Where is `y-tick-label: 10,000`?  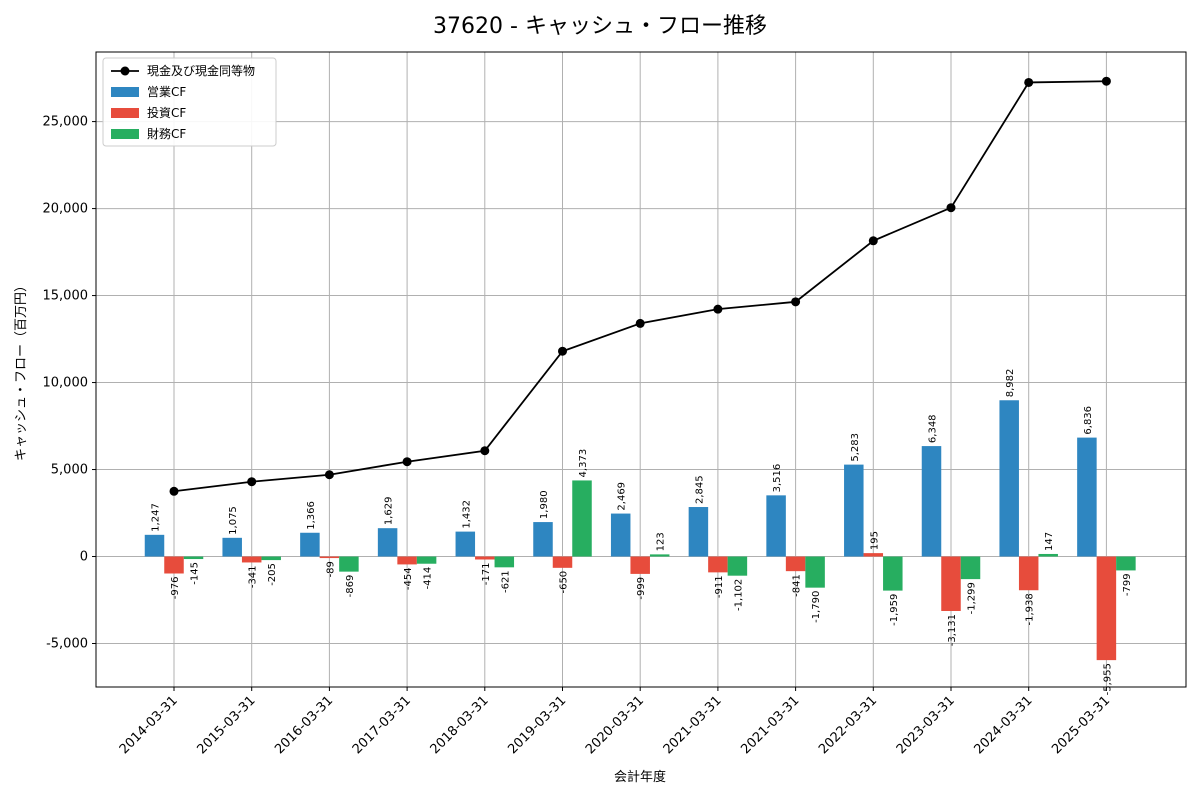 y-tick-label: 10,000 is located at coordinates (66, 383).